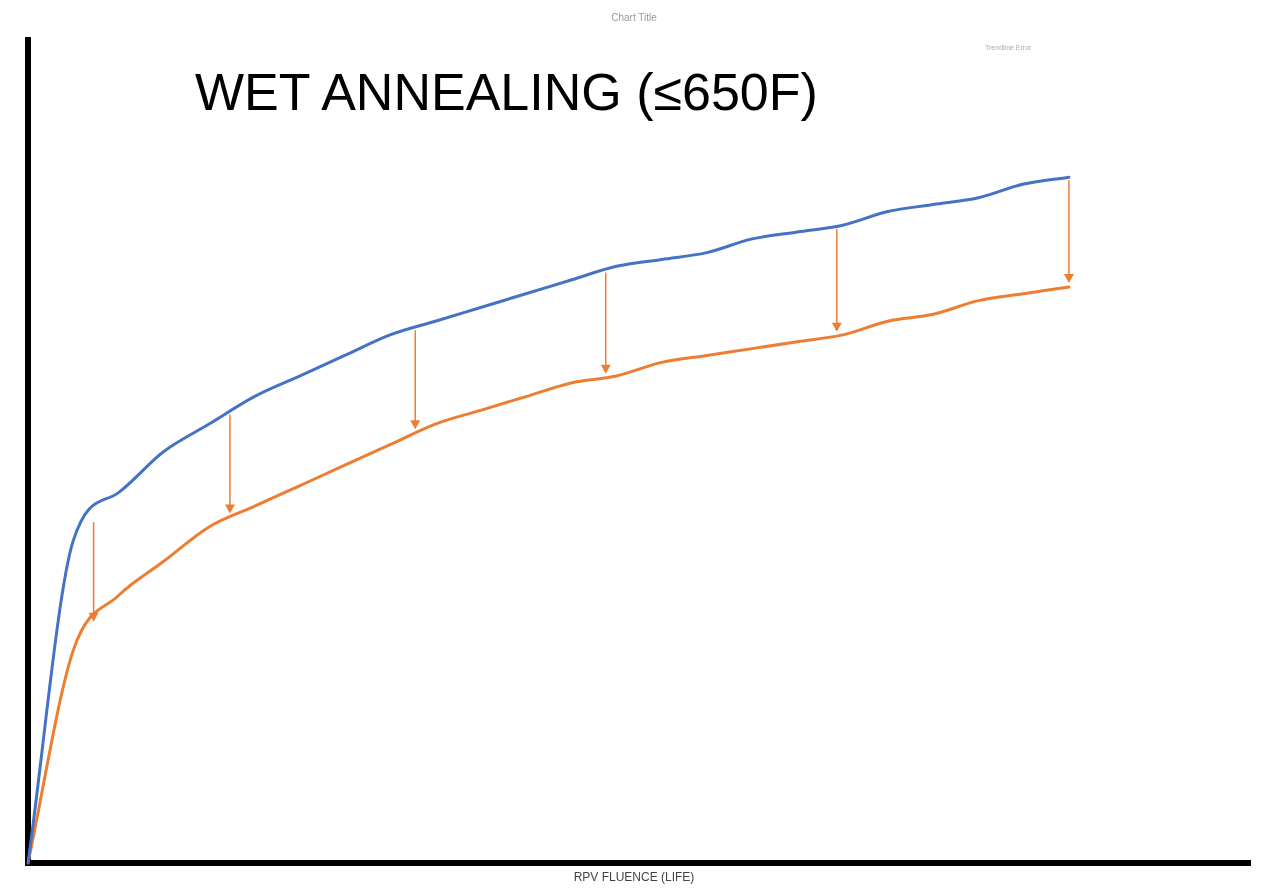  What do you see at coordinates (506, 92) in the screenshot?
I see `text: WET ANNEALING (≤650F)` at bounding box center [506, 92].